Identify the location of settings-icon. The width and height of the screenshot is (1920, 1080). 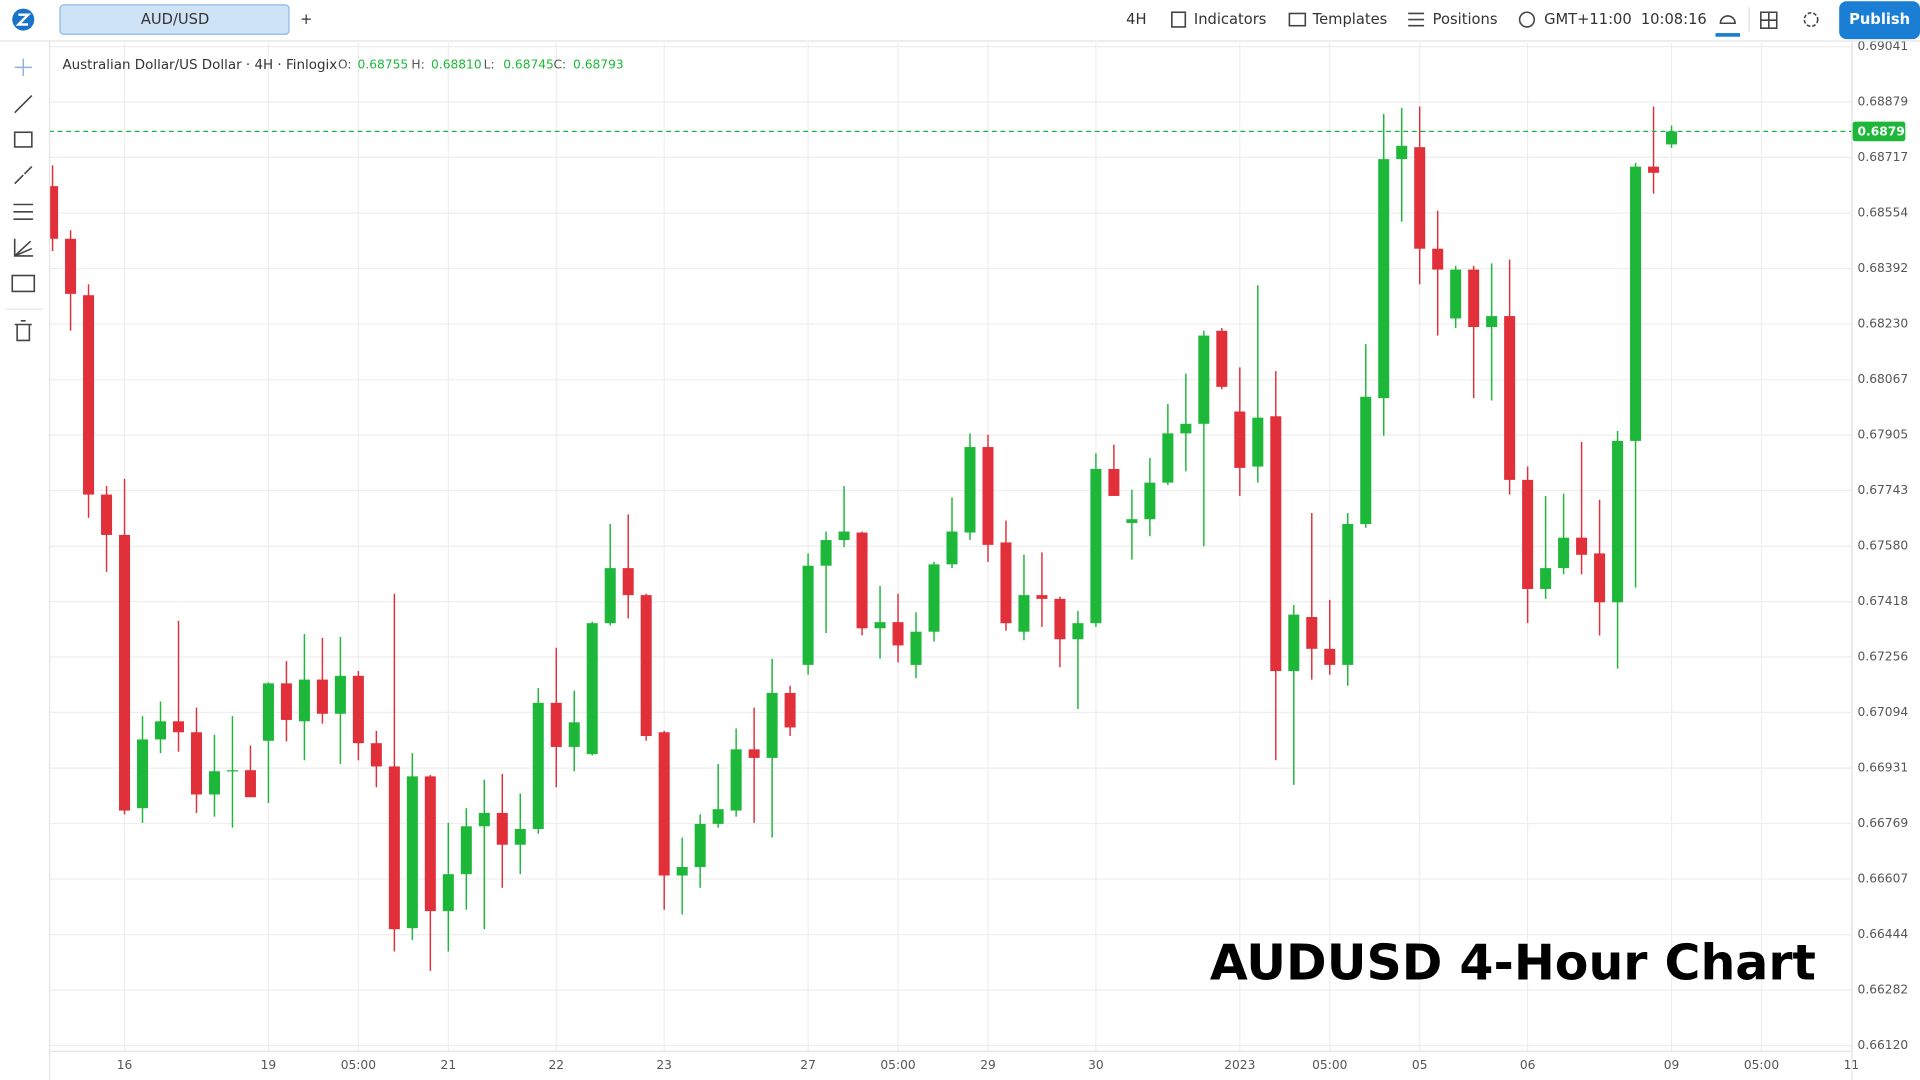
(1811, 20).